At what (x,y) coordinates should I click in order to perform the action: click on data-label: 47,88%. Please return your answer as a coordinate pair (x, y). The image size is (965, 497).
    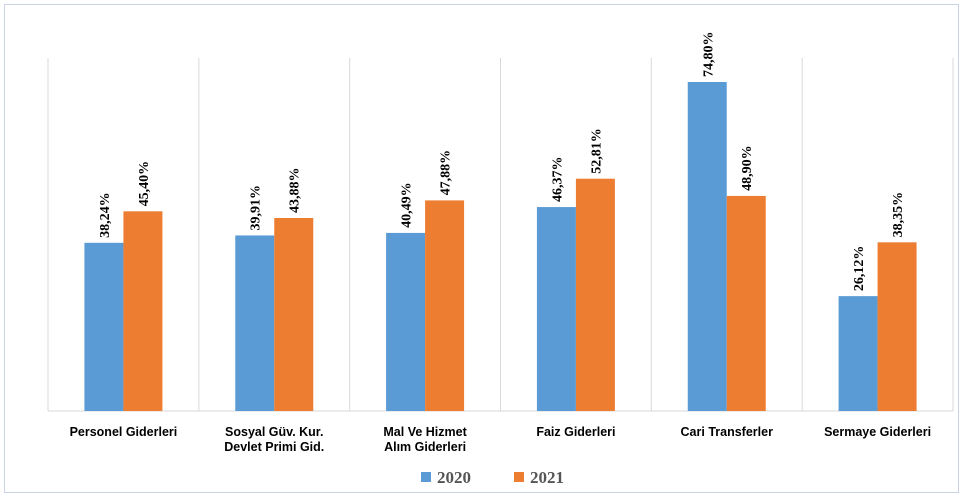
    Looking at the image, I should click on (446, 173).